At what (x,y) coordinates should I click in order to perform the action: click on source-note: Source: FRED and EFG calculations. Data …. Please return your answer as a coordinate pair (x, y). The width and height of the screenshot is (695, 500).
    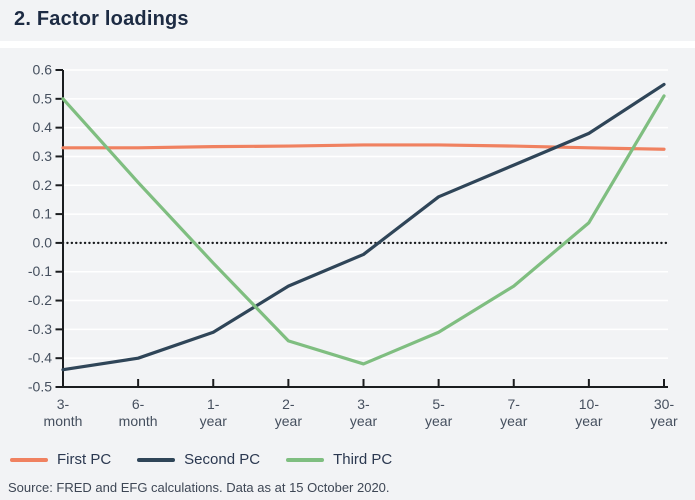
    Looking at the image, I should click on (199, 487).